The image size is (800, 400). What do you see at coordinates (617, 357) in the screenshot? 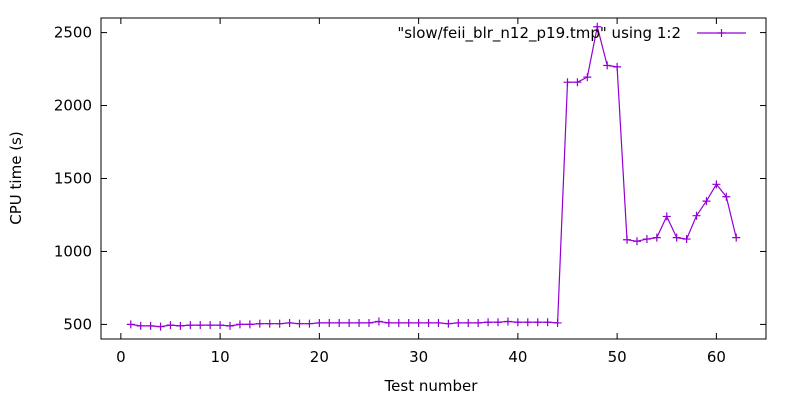
I see `x-tick-label: 50` at bounding box center [617, 357].